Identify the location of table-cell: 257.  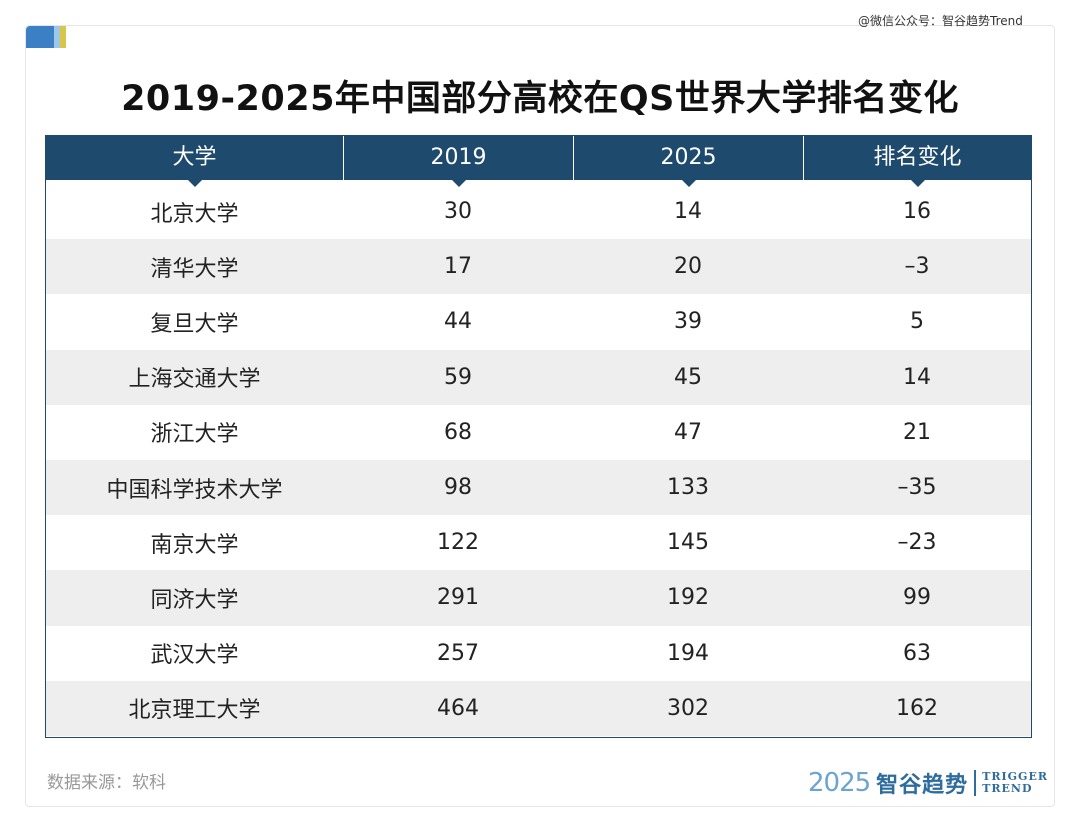
(458, 653).